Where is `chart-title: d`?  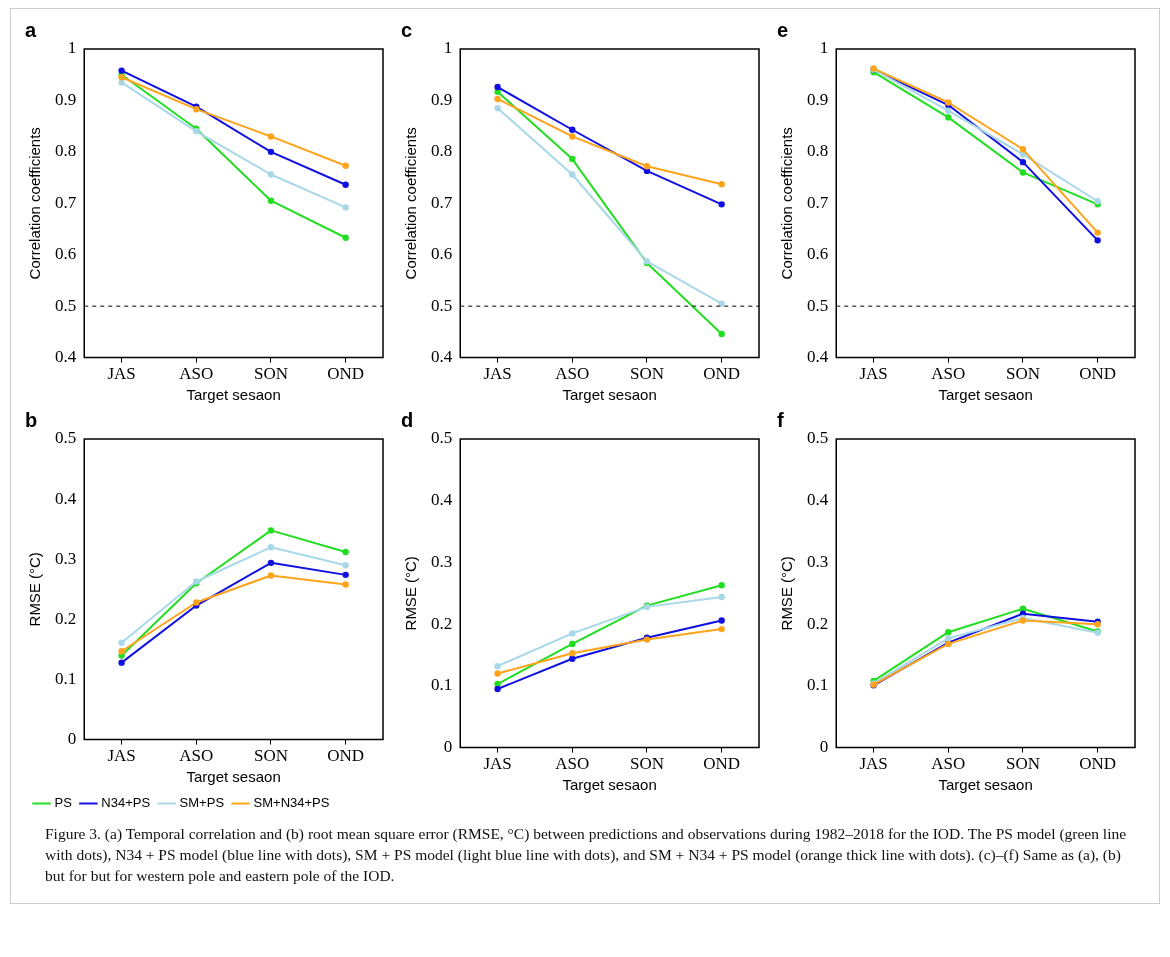
chart-title: d is located at coordinates (407, 419).